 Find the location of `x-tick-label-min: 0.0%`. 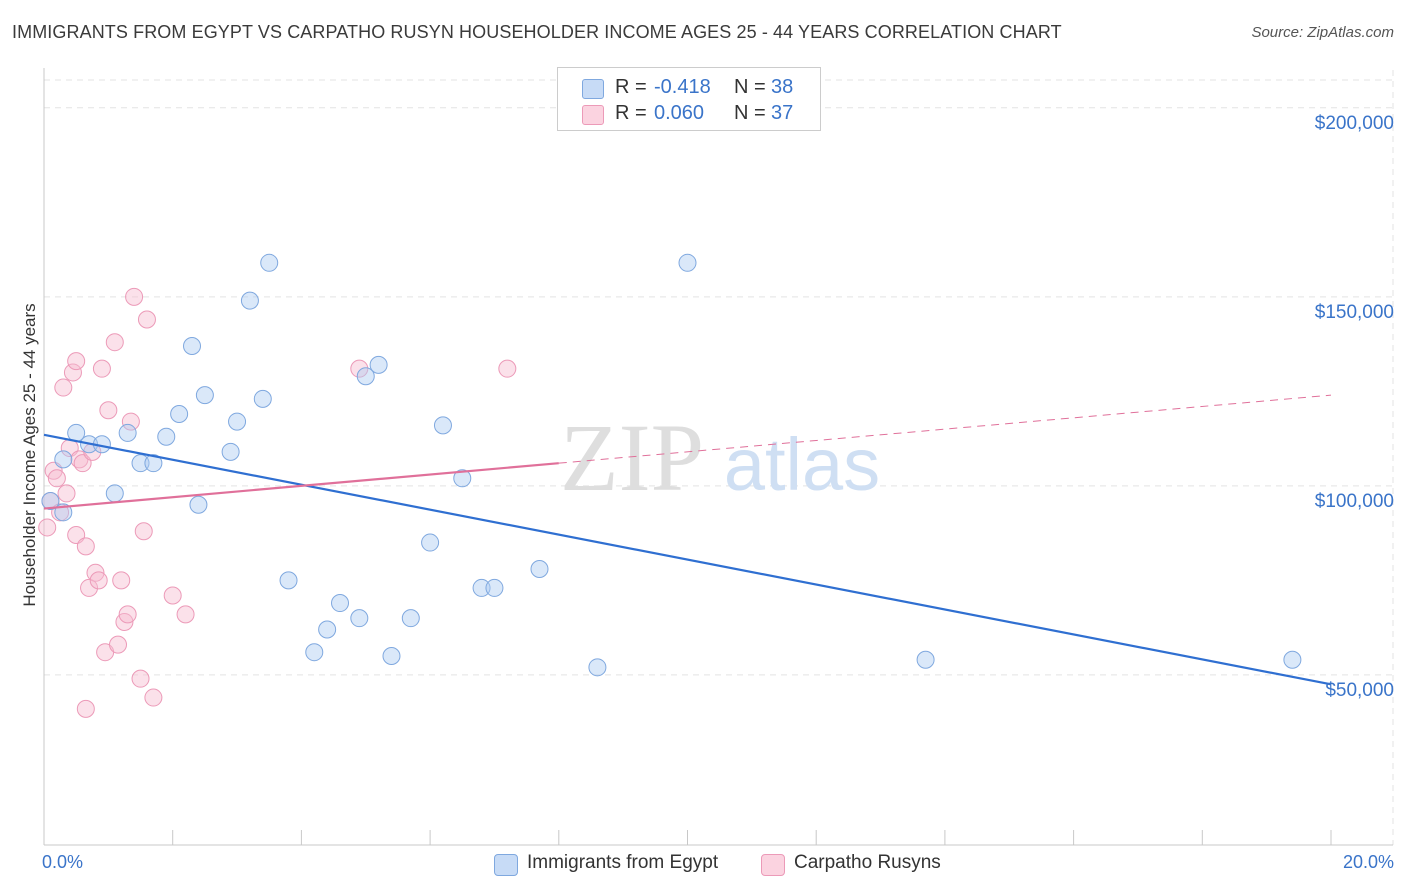

x-tick-label-min: 0.0% is located at coordinates (63, 862).